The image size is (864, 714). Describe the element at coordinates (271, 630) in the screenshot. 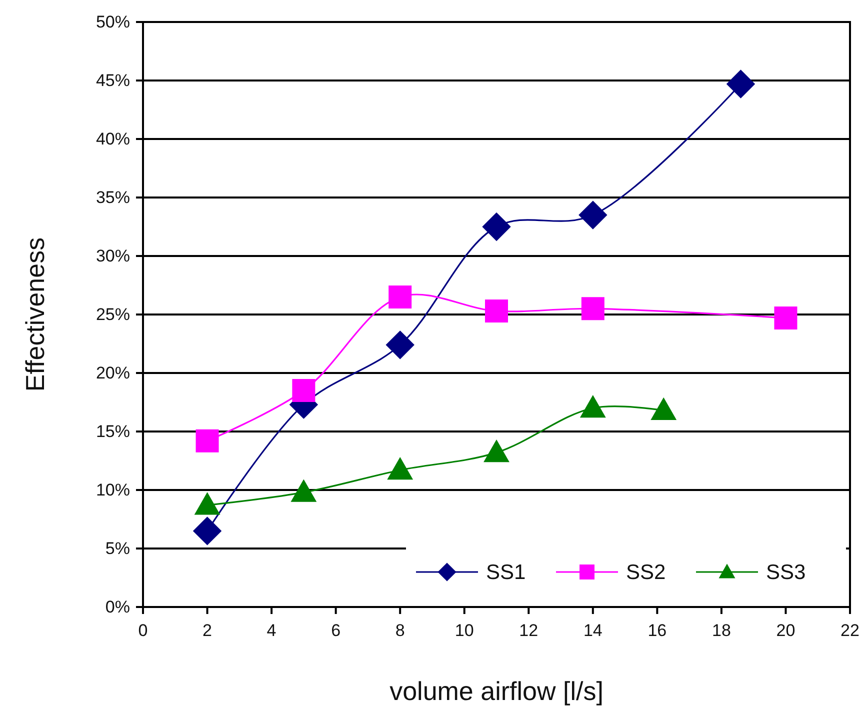

I see `x-tick-label: 4` at that location.